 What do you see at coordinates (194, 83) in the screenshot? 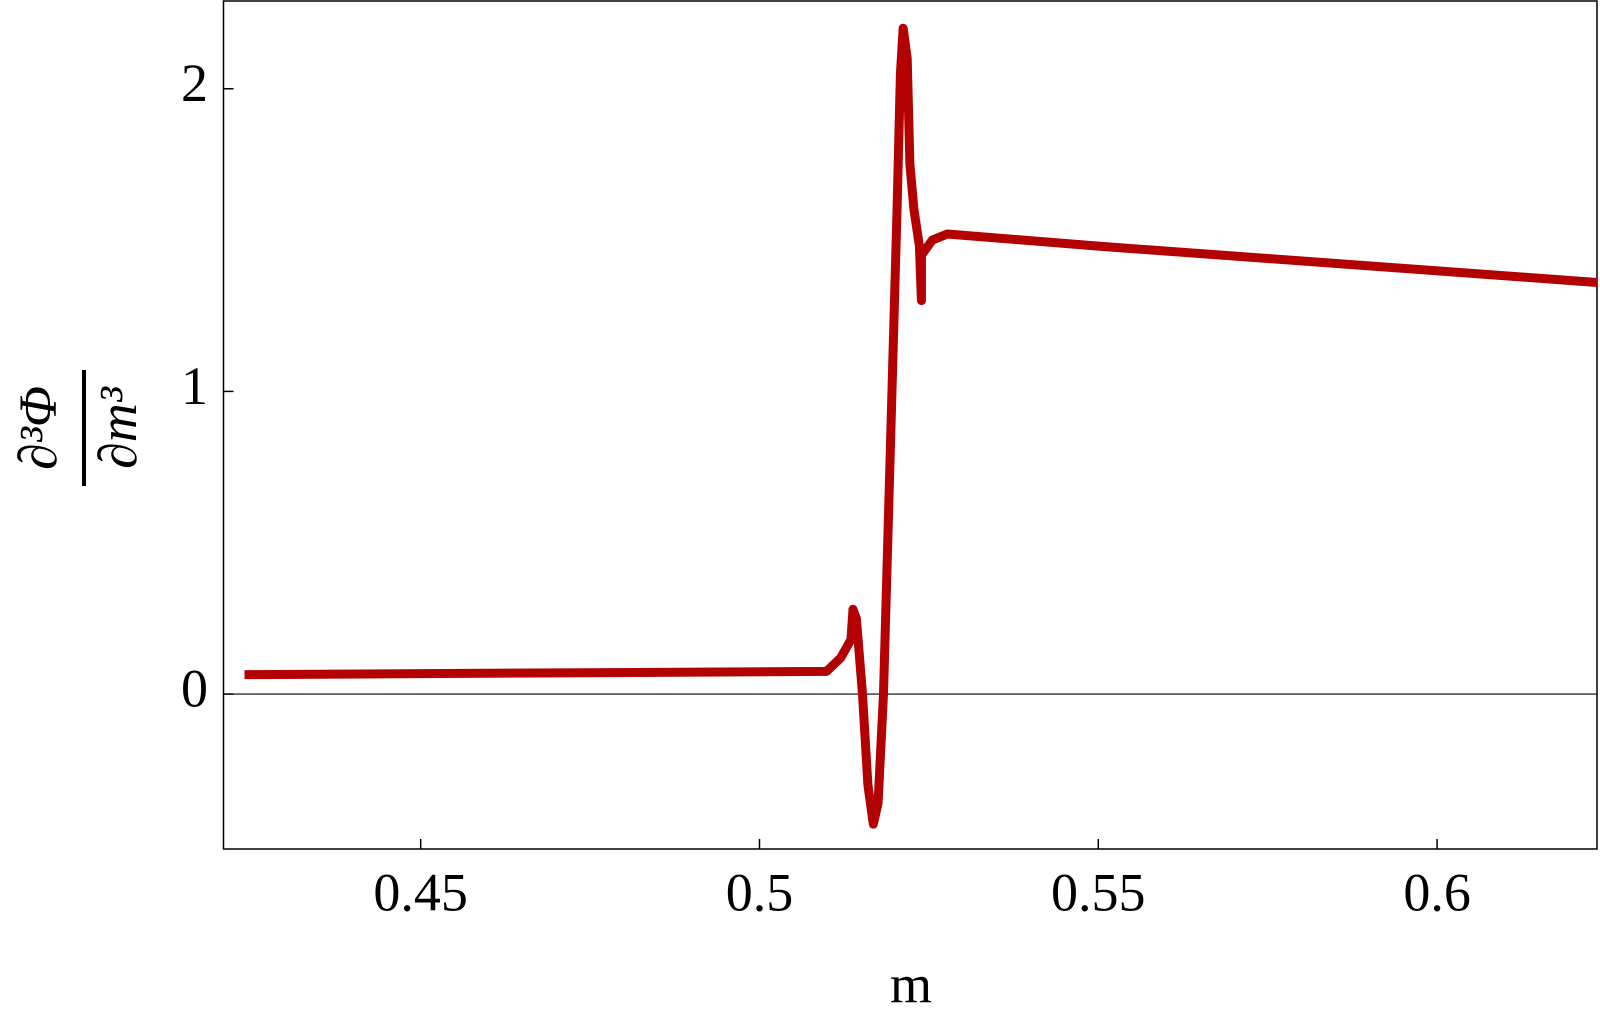
I see `y-tick-label: 2` at bounding box center [194, 83].